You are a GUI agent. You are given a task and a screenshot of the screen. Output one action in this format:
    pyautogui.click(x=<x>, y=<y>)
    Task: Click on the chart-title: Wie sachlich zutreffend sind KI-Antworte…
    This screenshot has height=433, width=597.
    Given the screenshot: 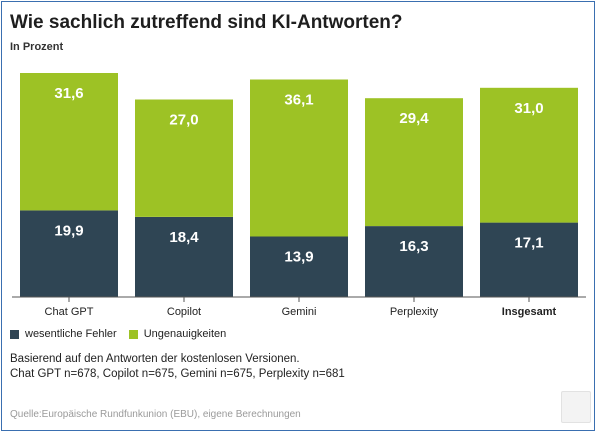 What is the action you would take?
    pyautogui.click(x=206, y=22)
    